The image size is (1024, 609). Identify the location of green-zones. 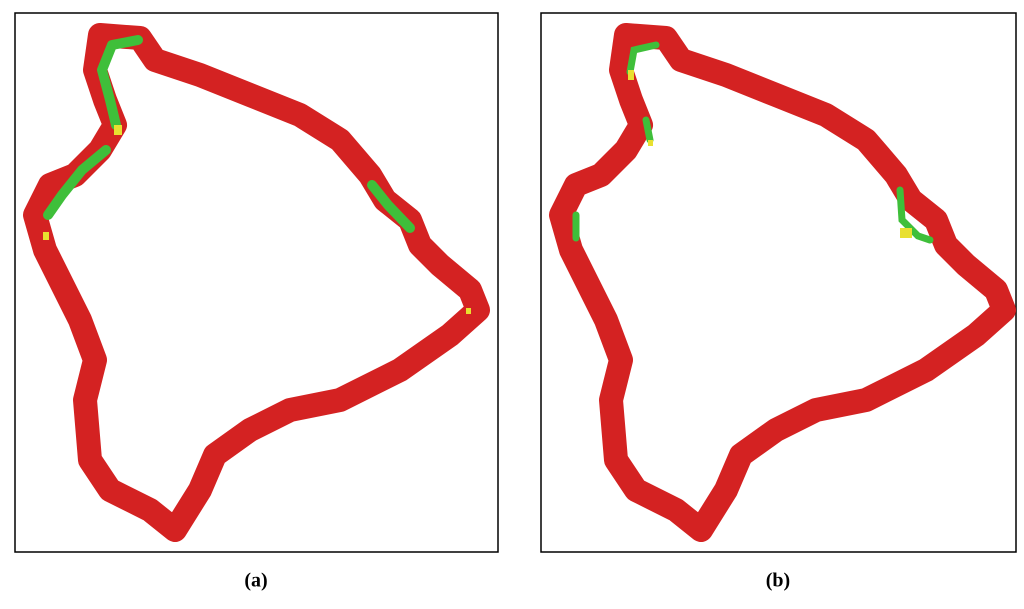
(229, 134).